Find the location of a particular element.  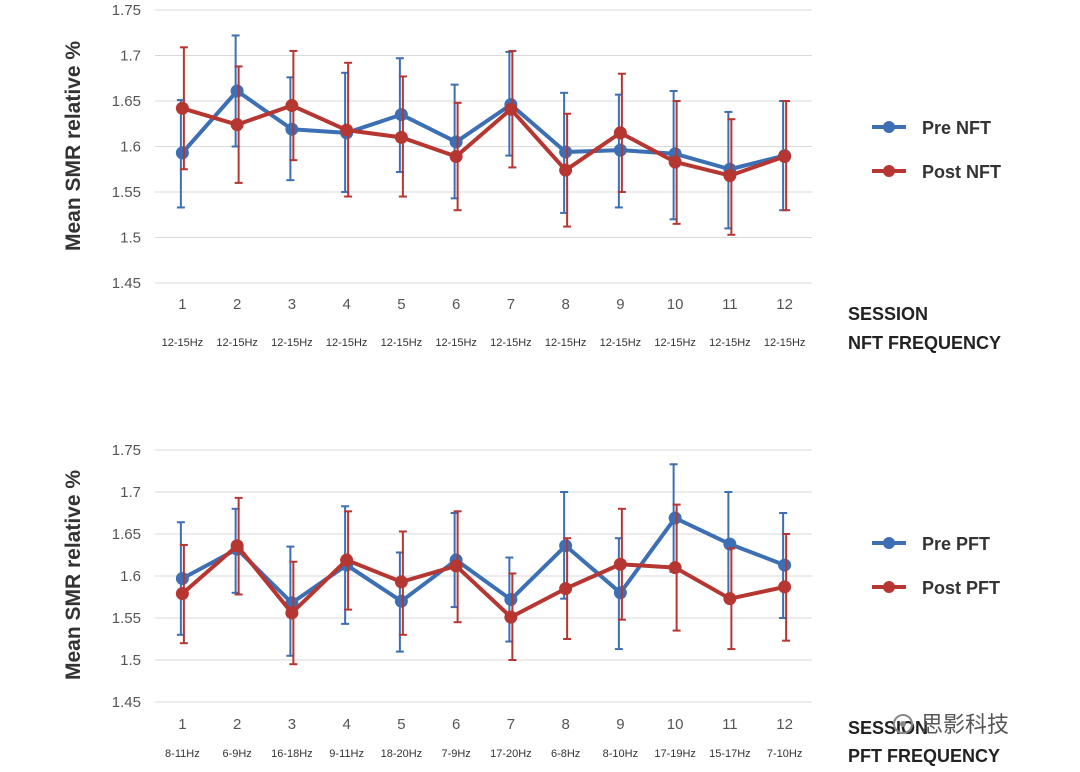

side-label: NFT FREQUENCY is located at coordinates (924, 343).